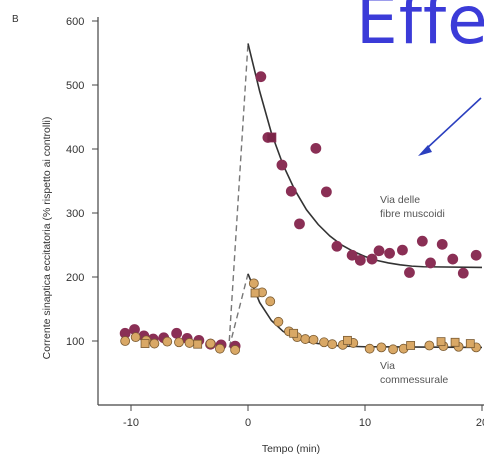  What do you see at coordinates (480, 423) in the screenshot?
I see `x-tick-label: 20` at bounding box center [480, 423].